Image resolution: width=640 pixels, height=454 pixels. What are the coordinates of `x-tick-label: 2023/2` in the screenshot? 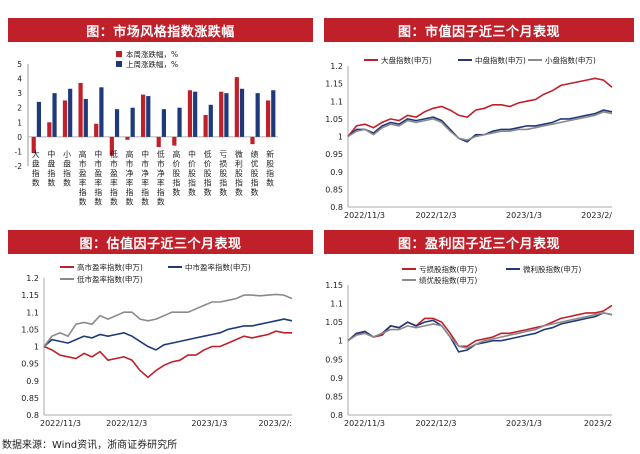 It's located at (598, 423).